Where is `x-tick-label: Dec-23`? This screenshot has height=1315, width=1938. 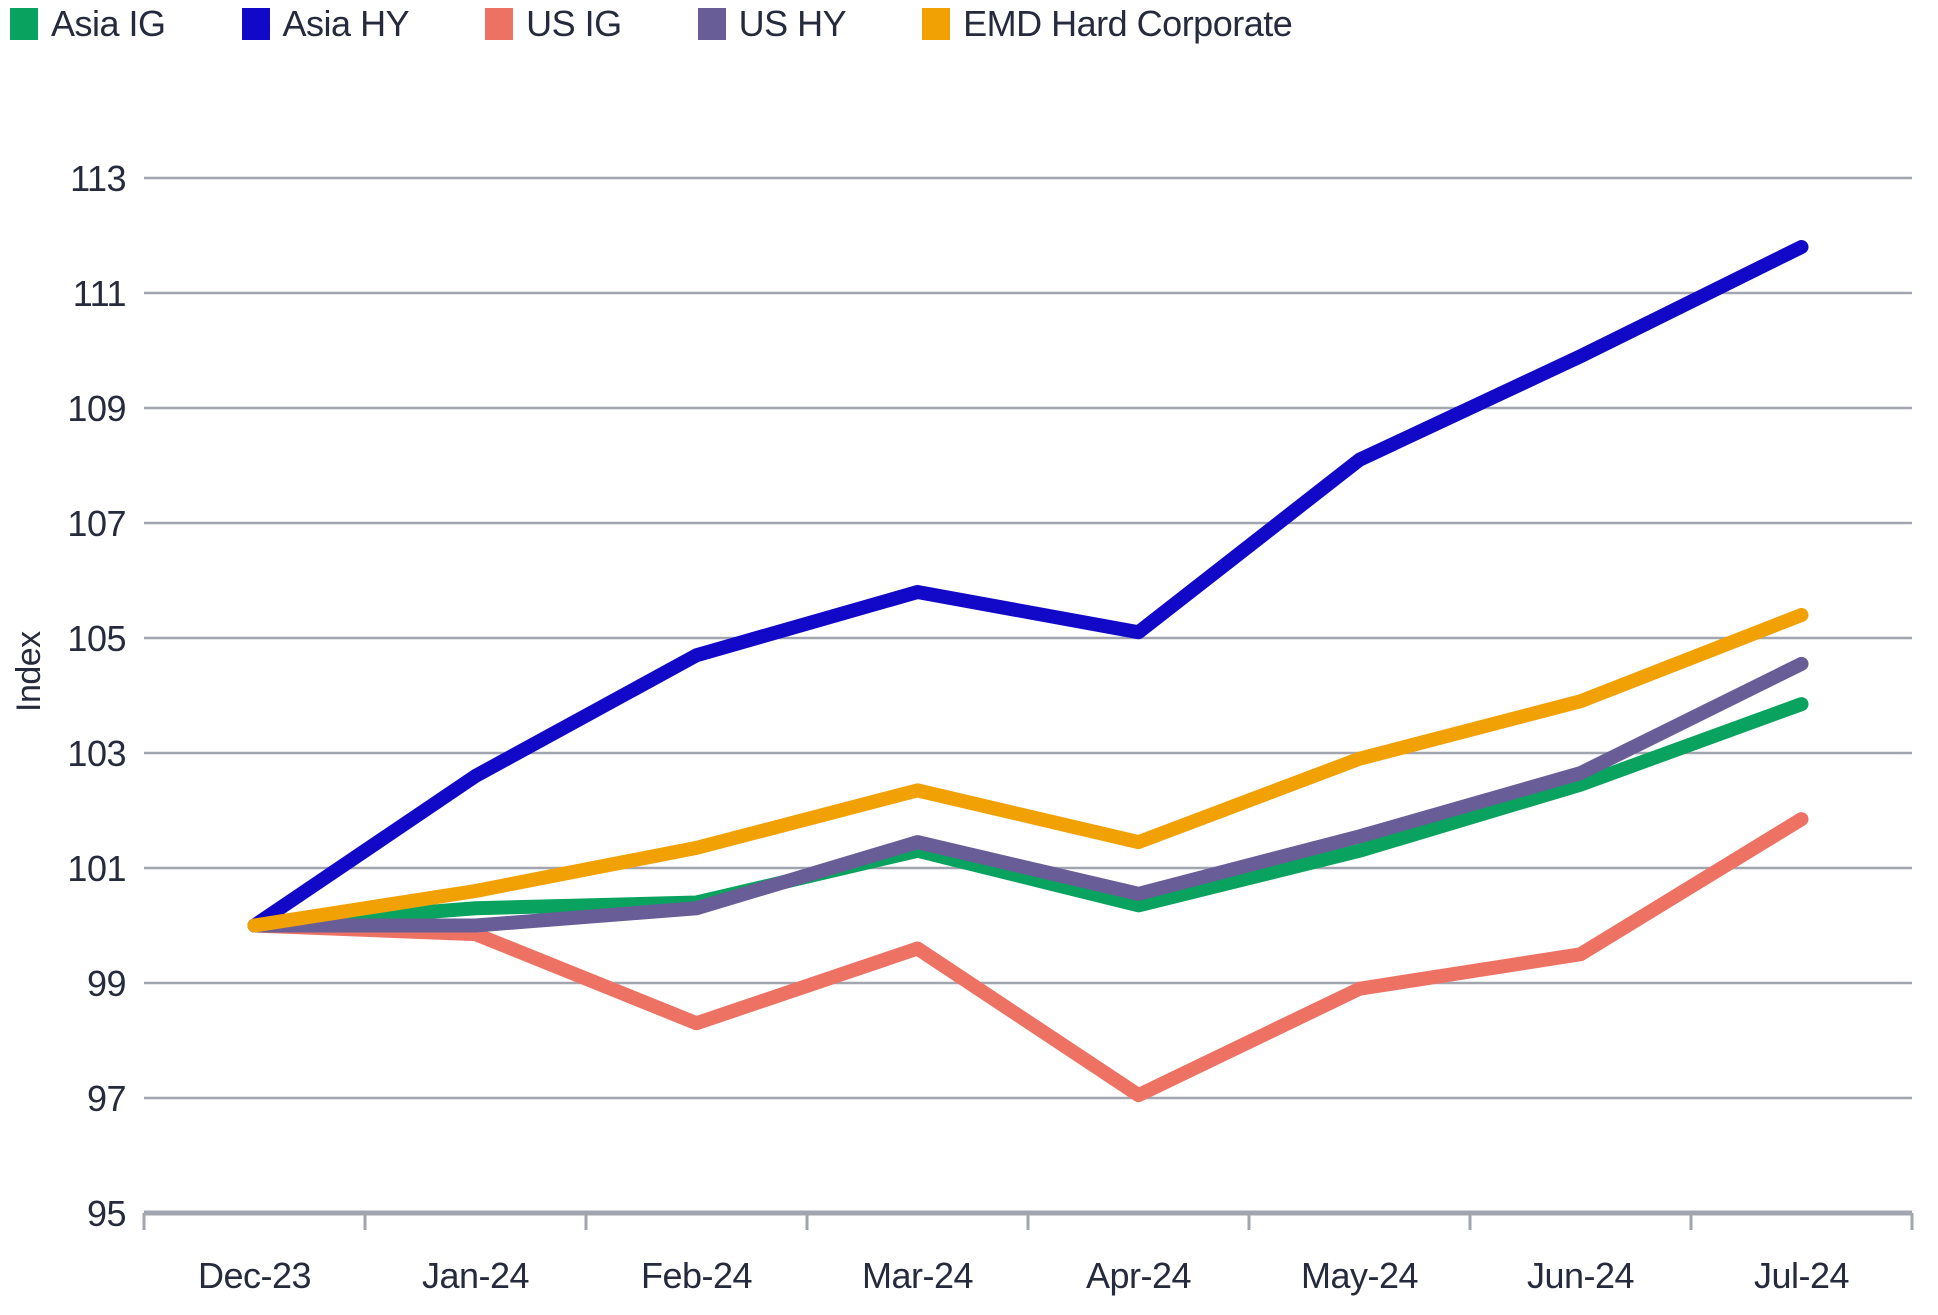
x-tick-label: Dec-23 is located at coordinates (254, 1275).